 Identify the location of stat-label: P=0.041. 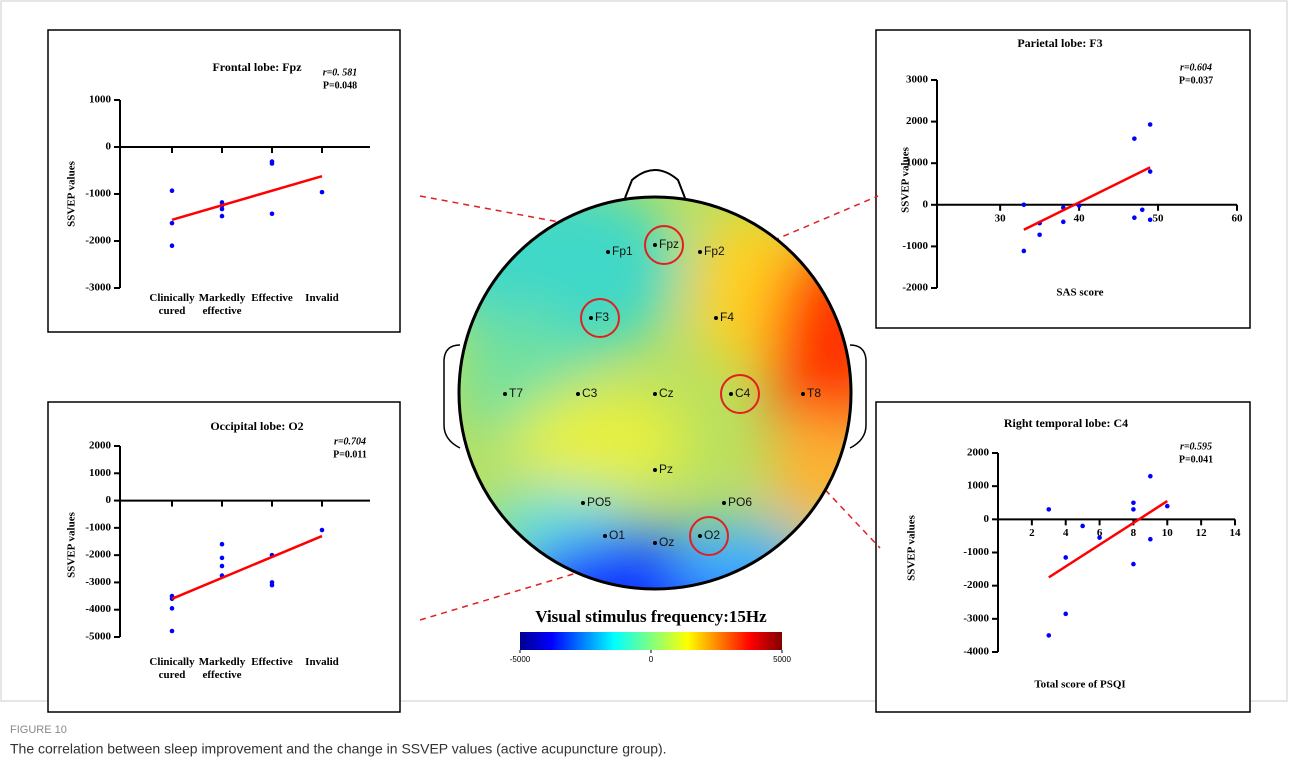
(1196, 459).